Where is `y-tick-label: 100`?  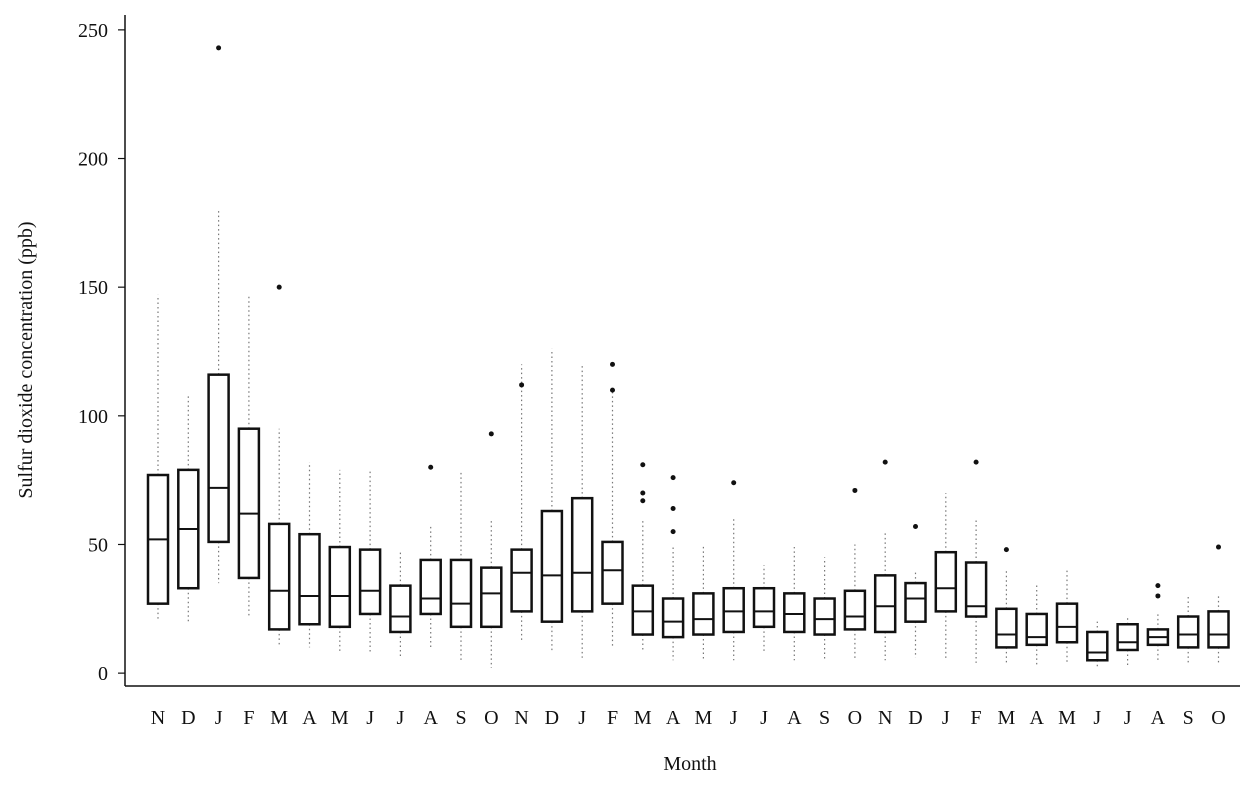
y-tick-label: 100 is located at coordinates (93, 417).